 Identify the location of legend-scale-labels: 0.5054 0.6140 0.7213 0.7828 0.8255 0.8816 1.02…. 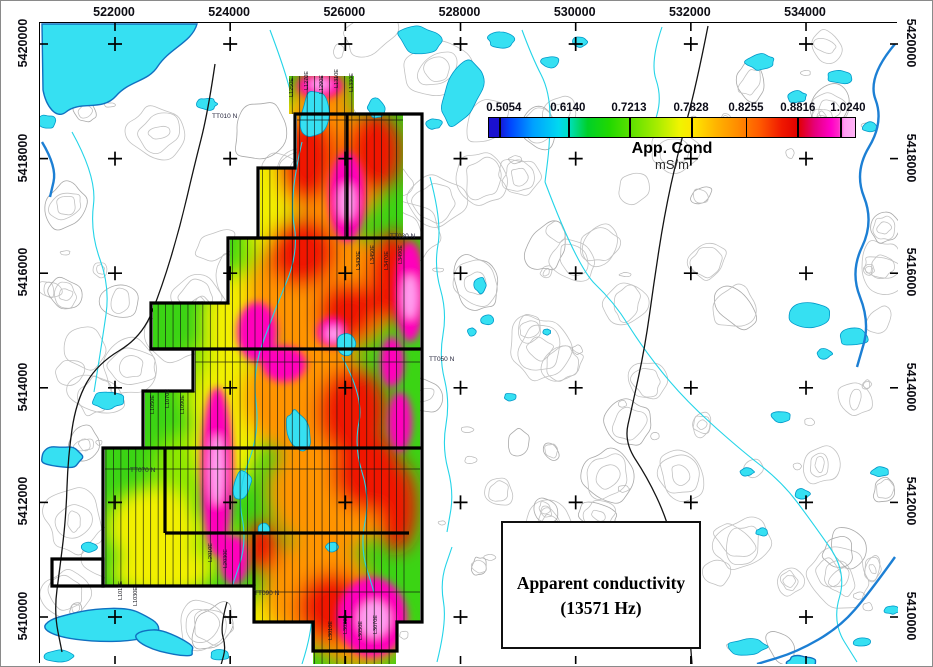
(675, 109).